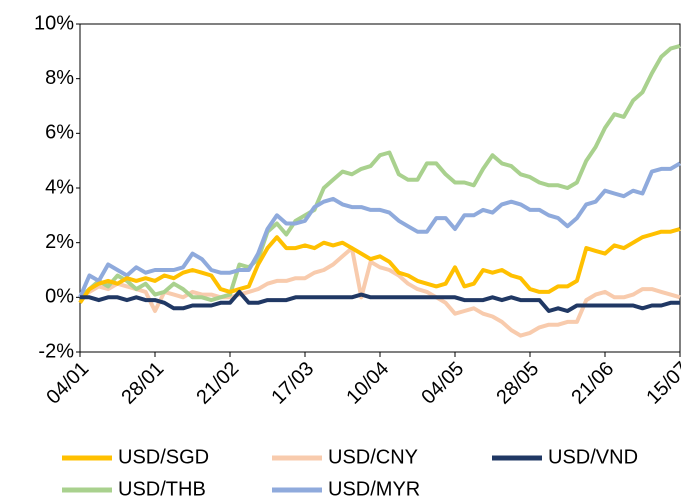 The height and width of the screenshot is (500, 681). What do you see at coordinates (59, 133) in the screenshot?
I see `y-tick-label: 6%` at bounding box center [59, 133].